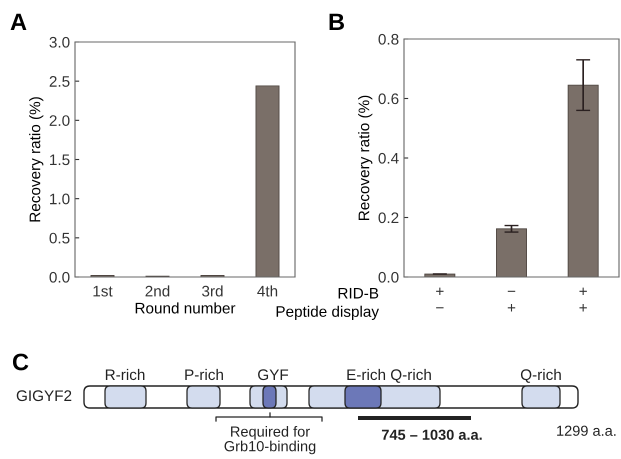  What do you see at coordinates (583, 300) in the screenshot?
I see `x-tick-label: + +` at bounding box center [583, 300].